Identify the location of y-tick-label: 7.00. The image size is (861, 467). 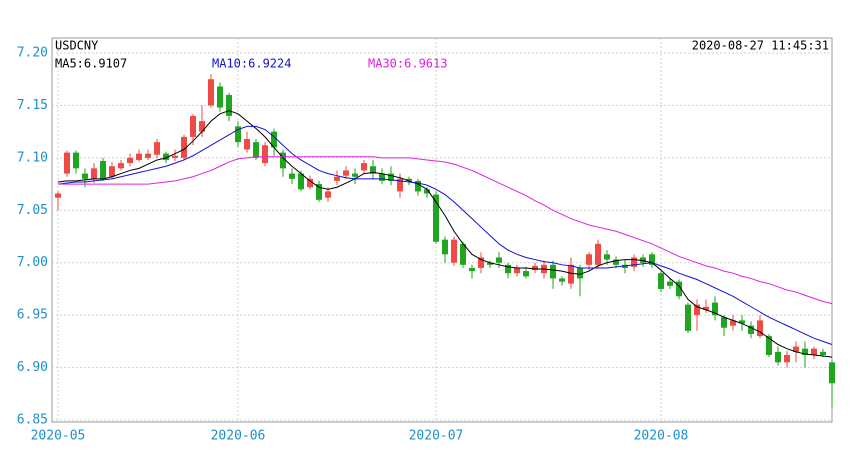
(32, 262).